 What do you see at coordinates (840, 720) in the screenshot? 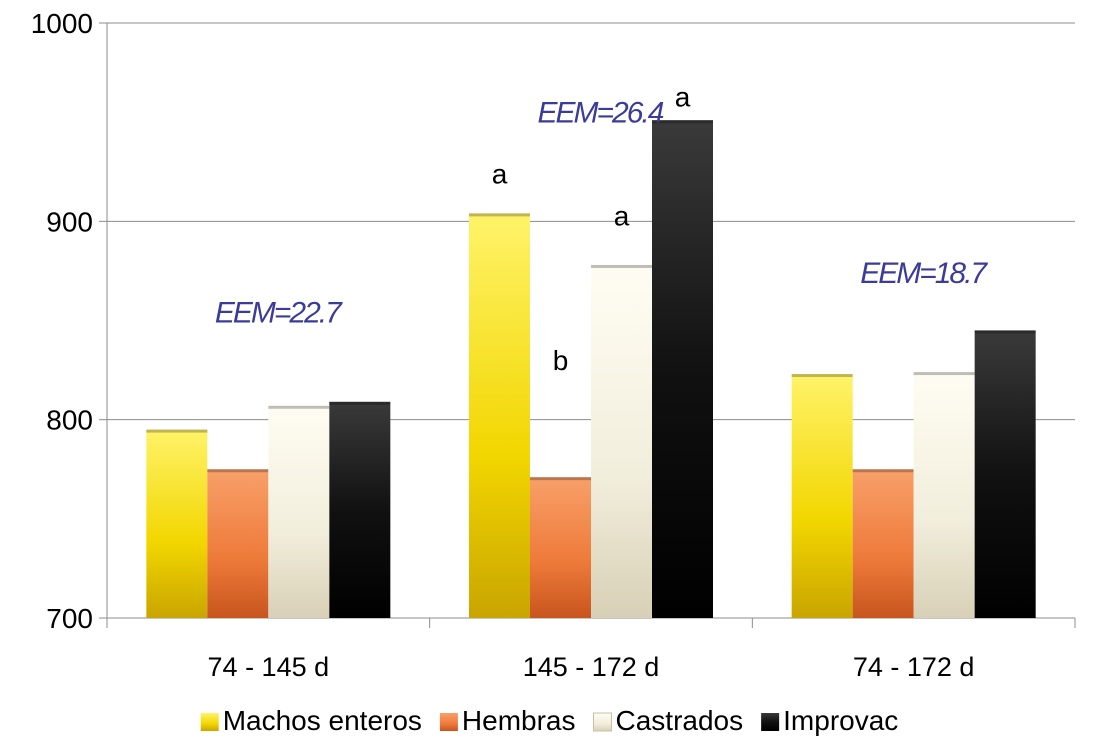
I see `legend-label-3: Improvac` at bounding box center [840, 720].